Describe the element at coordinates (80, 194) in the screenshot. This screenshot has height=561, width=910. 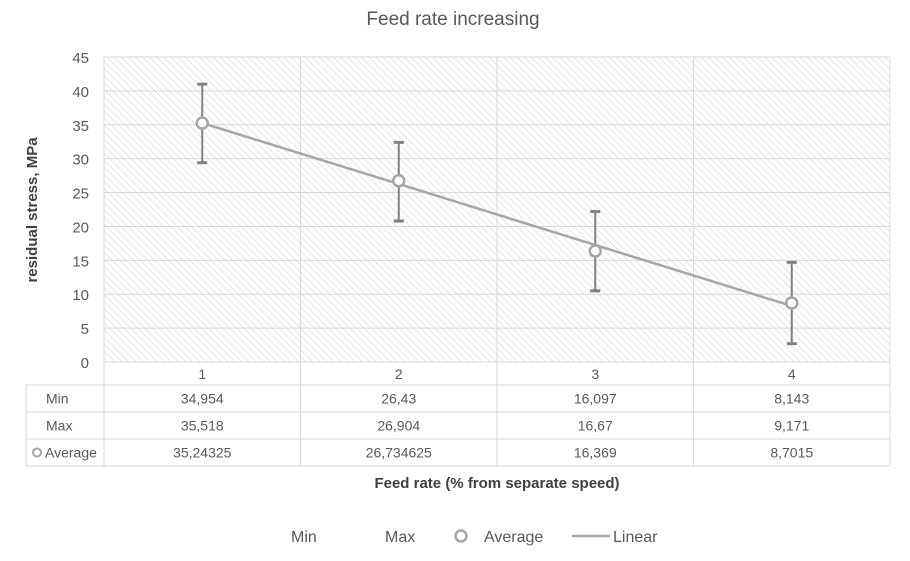
I see `y-tick-label: 25` at that location.